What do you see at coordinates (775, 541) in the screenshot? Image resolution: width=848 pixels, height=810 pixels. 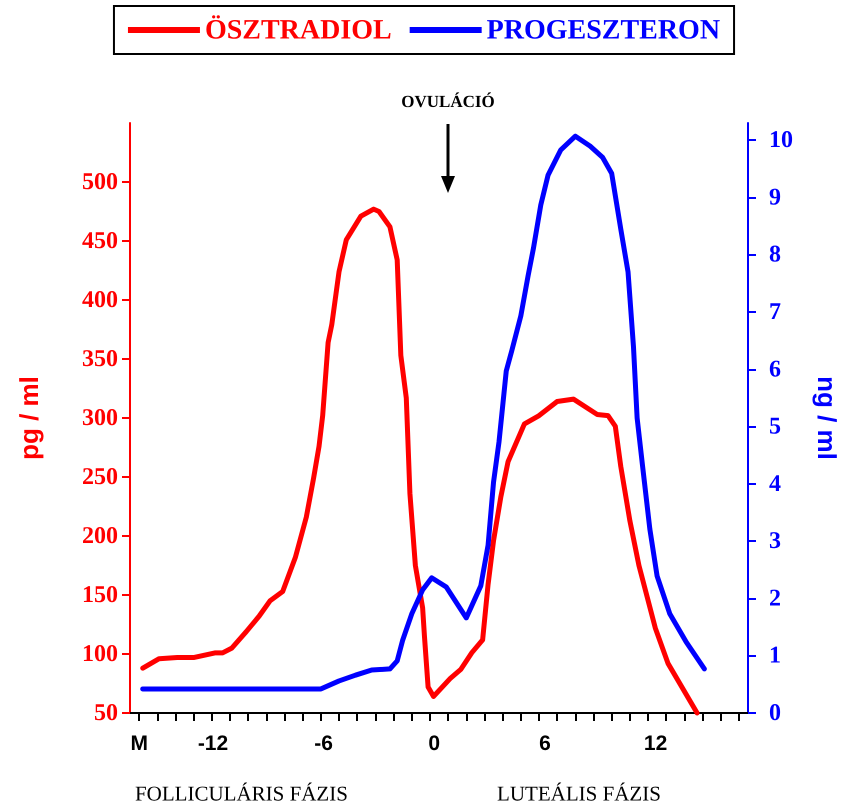 I see `y2-tick-label: 3` at bounding box center [775, 541].